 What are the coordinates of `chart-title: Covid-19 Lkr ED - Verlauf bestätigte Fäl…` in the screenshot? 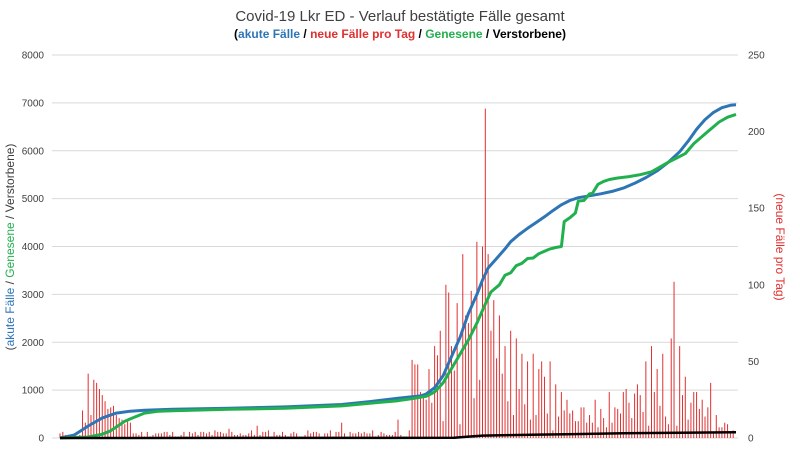 It's located at (400, 16).